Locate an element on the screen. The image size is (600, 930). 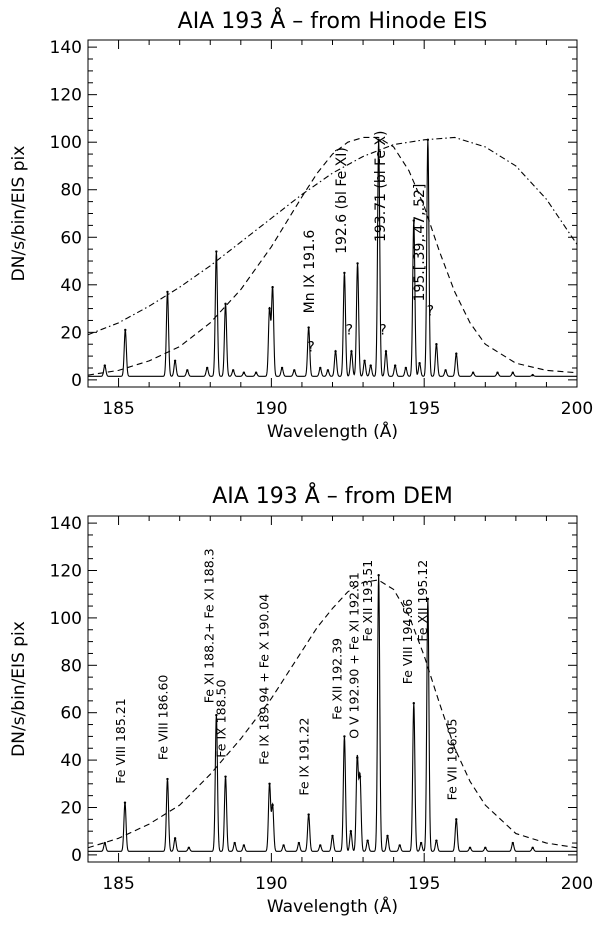
line-annotation: Fe XI 188.2+ Fe XI 188.3 is located at coordinates (208, 625).